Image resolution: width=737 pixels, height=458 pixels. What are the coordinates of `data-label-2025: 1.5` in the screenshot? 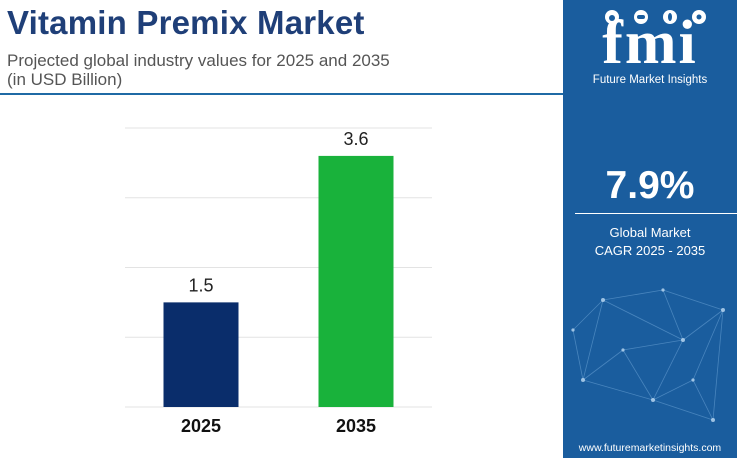 It's located at (200, 285).